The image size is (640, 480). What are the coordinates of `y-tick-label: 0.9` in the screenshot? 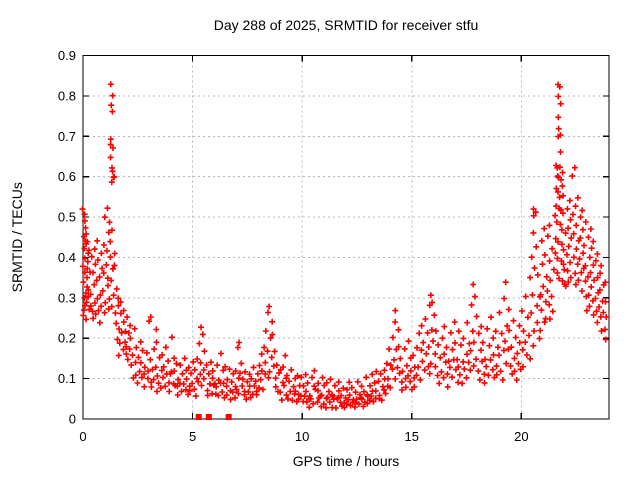 It's located at (67, 55).